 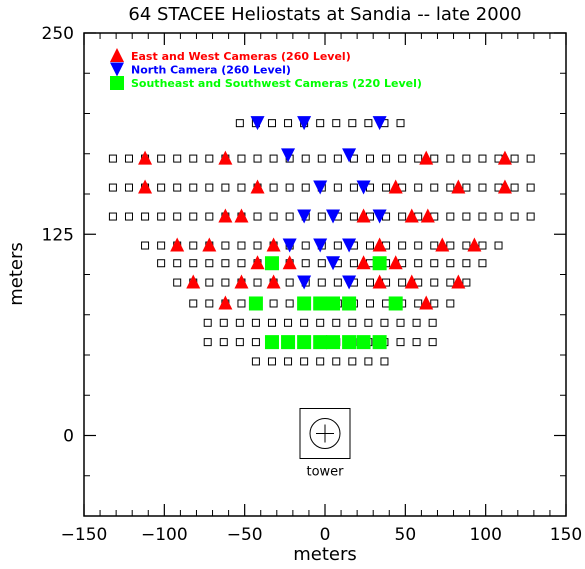 I want to click on tower-marker: tower, so click(x=325, y=444).